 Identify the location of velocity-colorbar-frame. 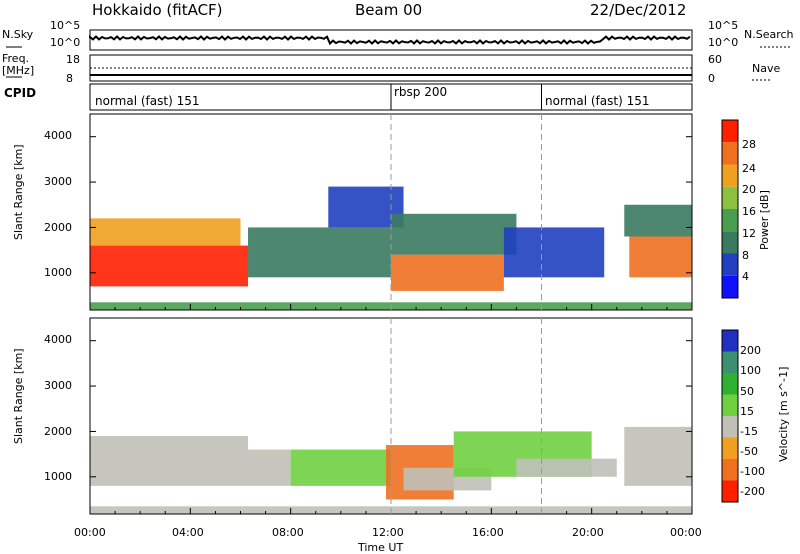
(730, 416).